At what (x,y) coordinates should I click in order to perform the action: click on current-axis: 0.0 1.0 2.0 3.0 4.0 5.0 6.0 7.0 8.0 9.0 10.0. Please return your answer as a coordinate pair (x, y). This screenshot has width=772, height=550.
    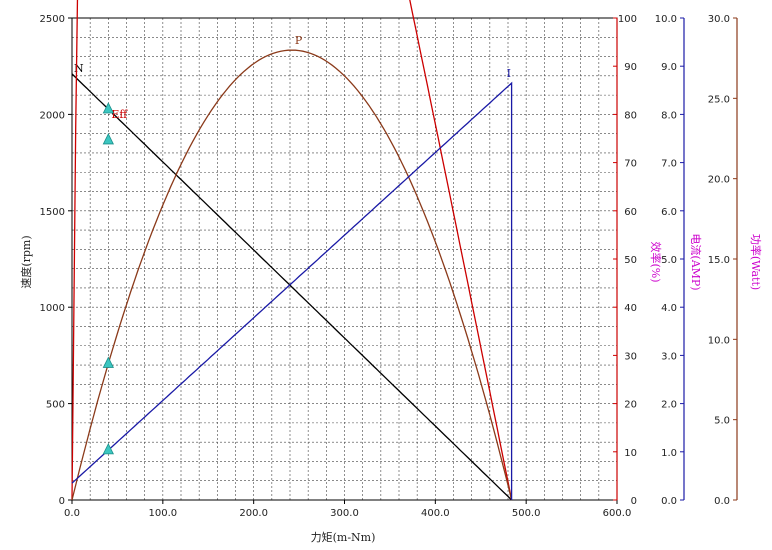
    Looking at the image, I should click on (670, 260).